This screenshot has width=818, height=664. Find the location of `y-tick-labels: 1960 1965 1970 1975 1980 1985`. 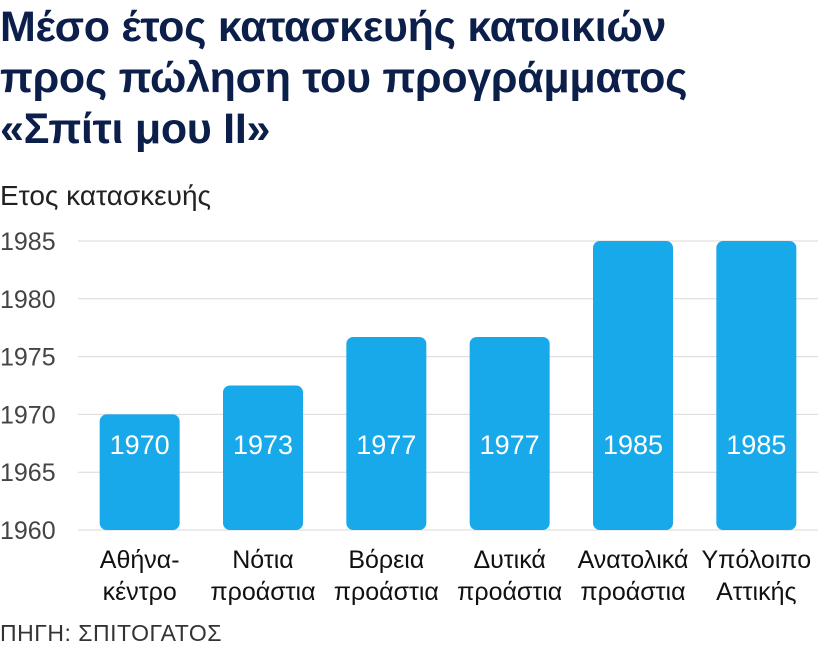

y-tick-labels: 1960 1965 1970 1975 1980 1985 is located at coordinates (28, 386).